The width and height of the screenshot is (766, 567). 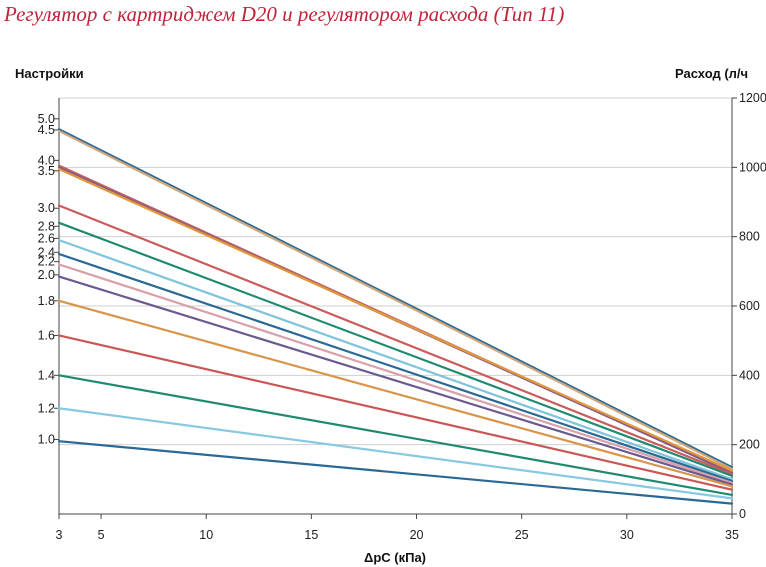 What do you see at coordinates (742, 514) in the screenshot?
I see `right-tick-label-0: 0` at bounding box center [742, 514].